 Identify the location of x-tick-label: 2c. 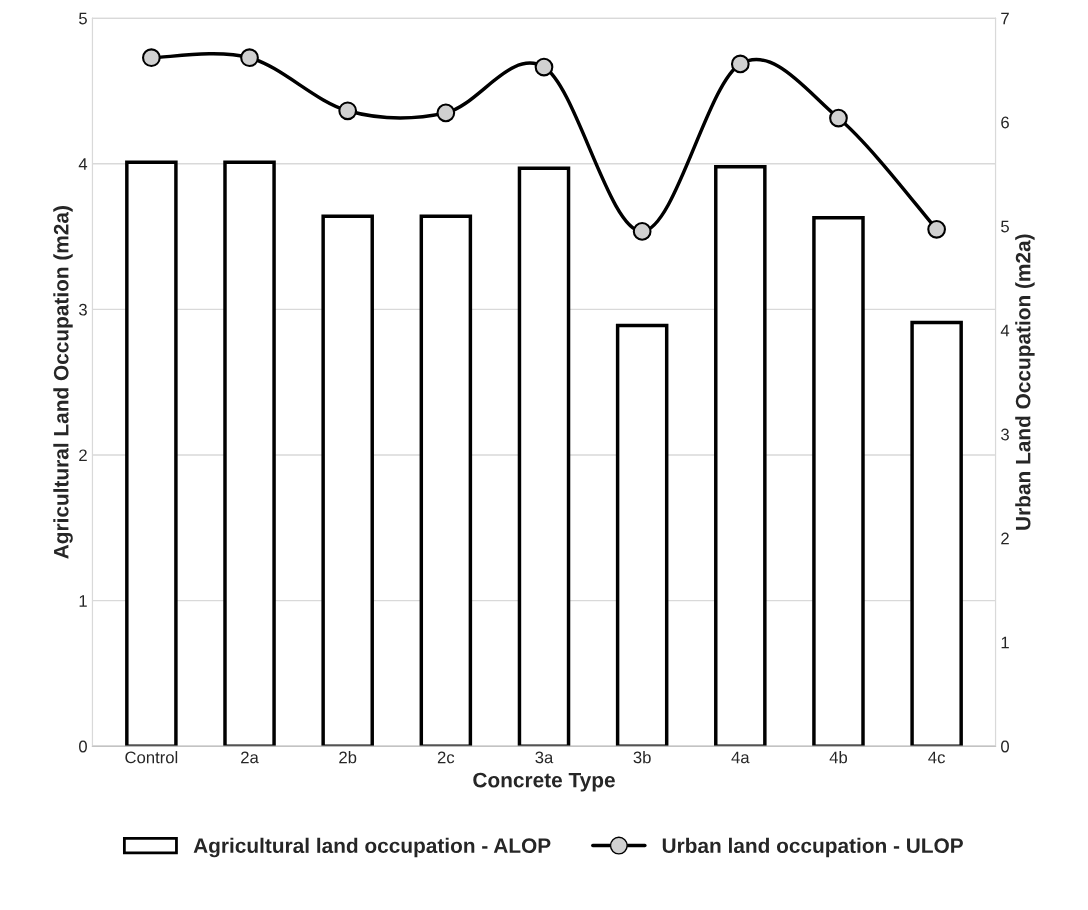
(446, 757).